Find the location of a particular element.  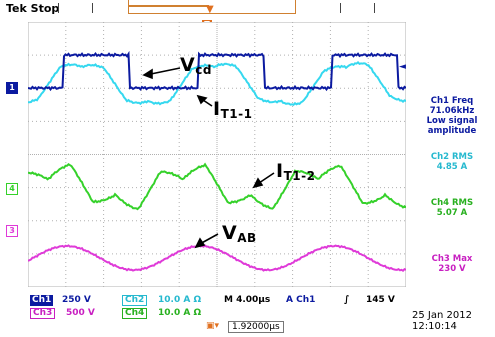

trigger-level-icon: ◄ is located at coordinates (402, 67).